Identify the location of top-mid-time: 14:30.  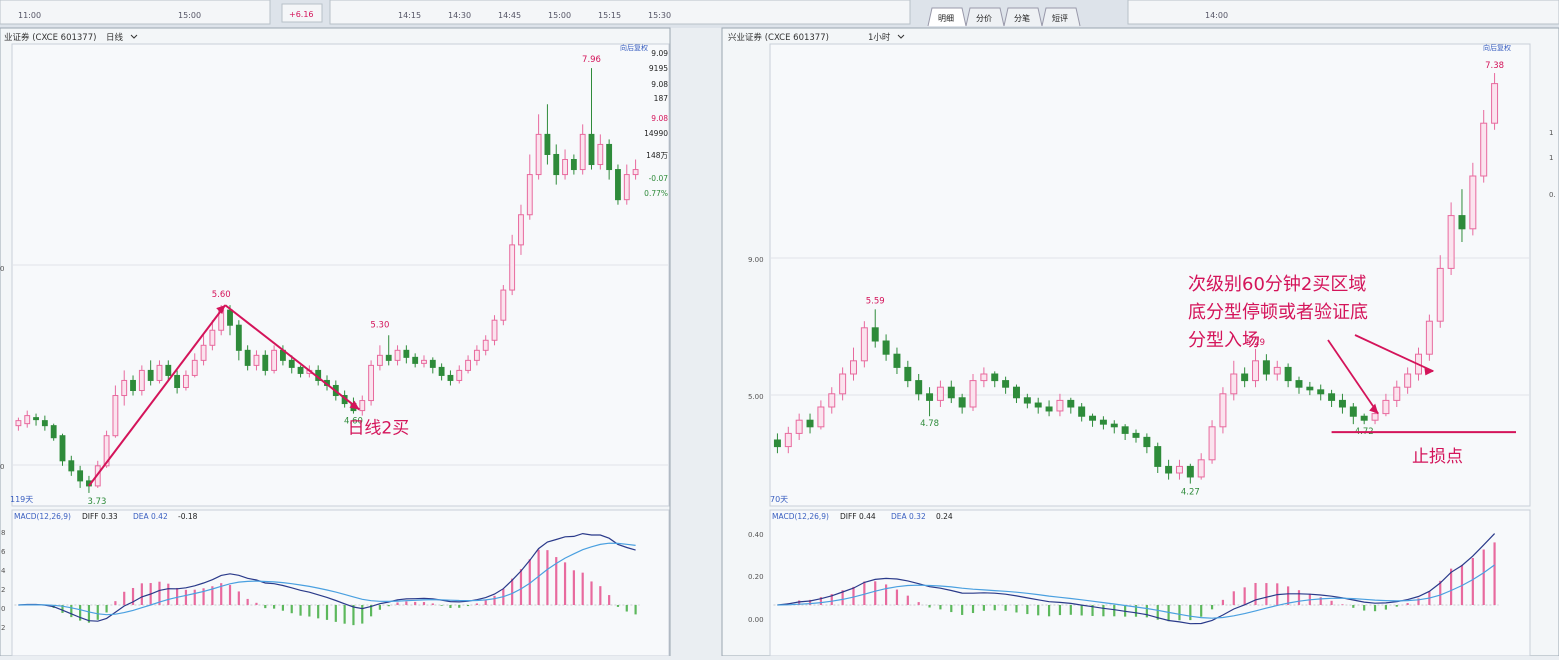
(459, 15).